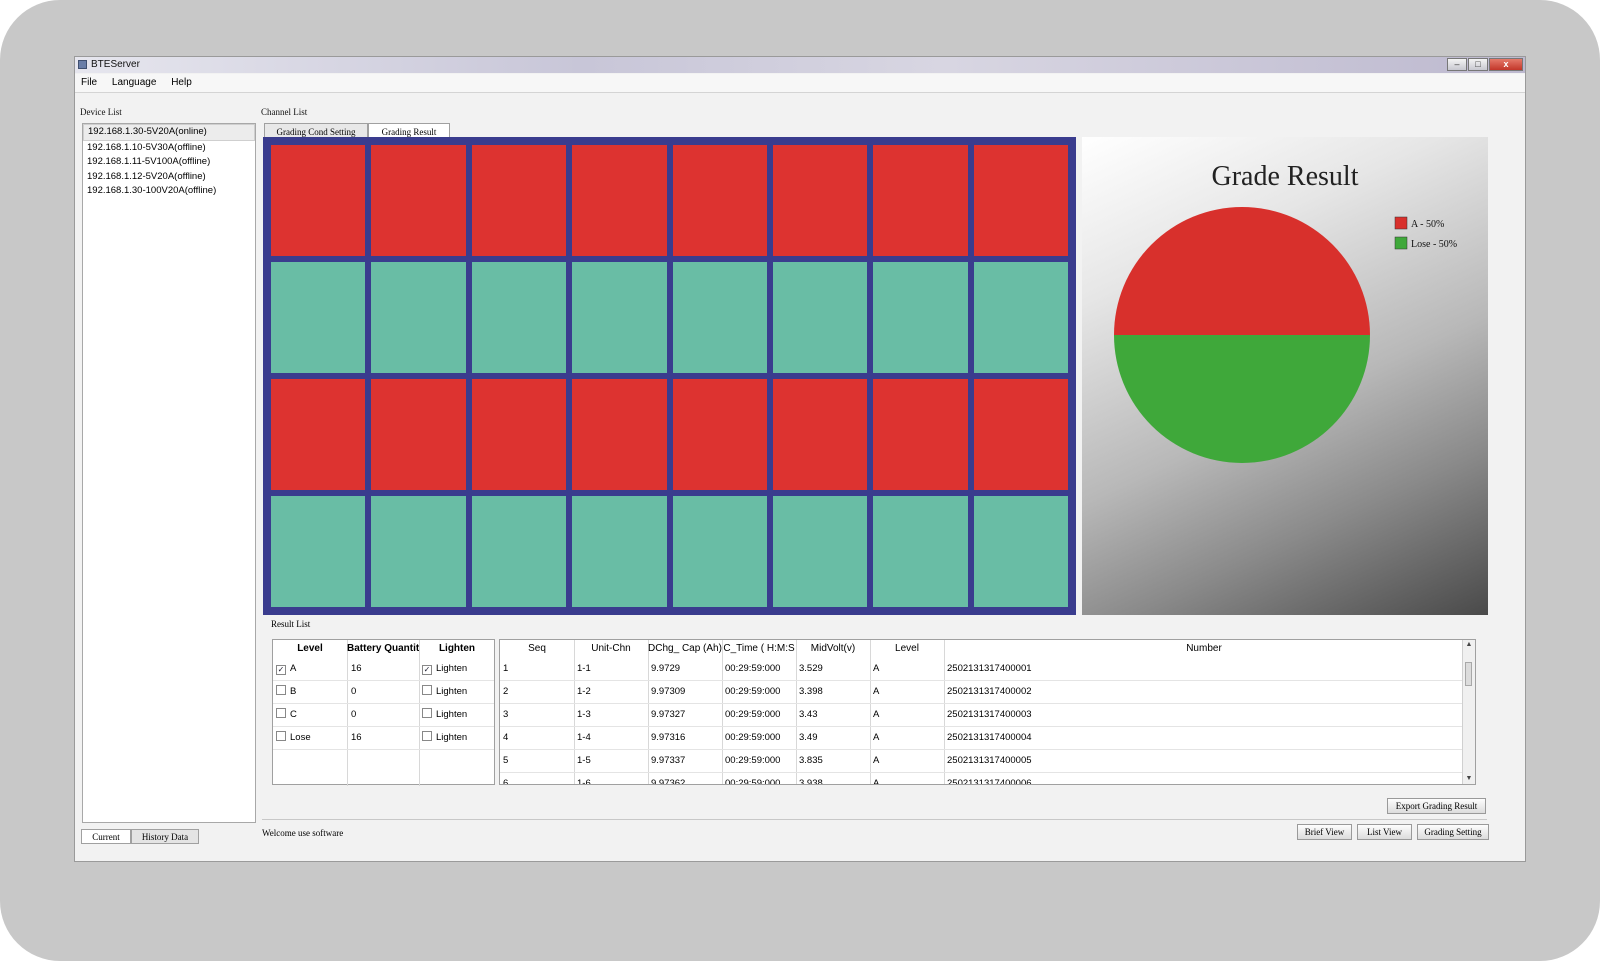 This screenshot has width=1600, height=961. I want to click on lighten-checkbox: ✓, so click(427, 670).